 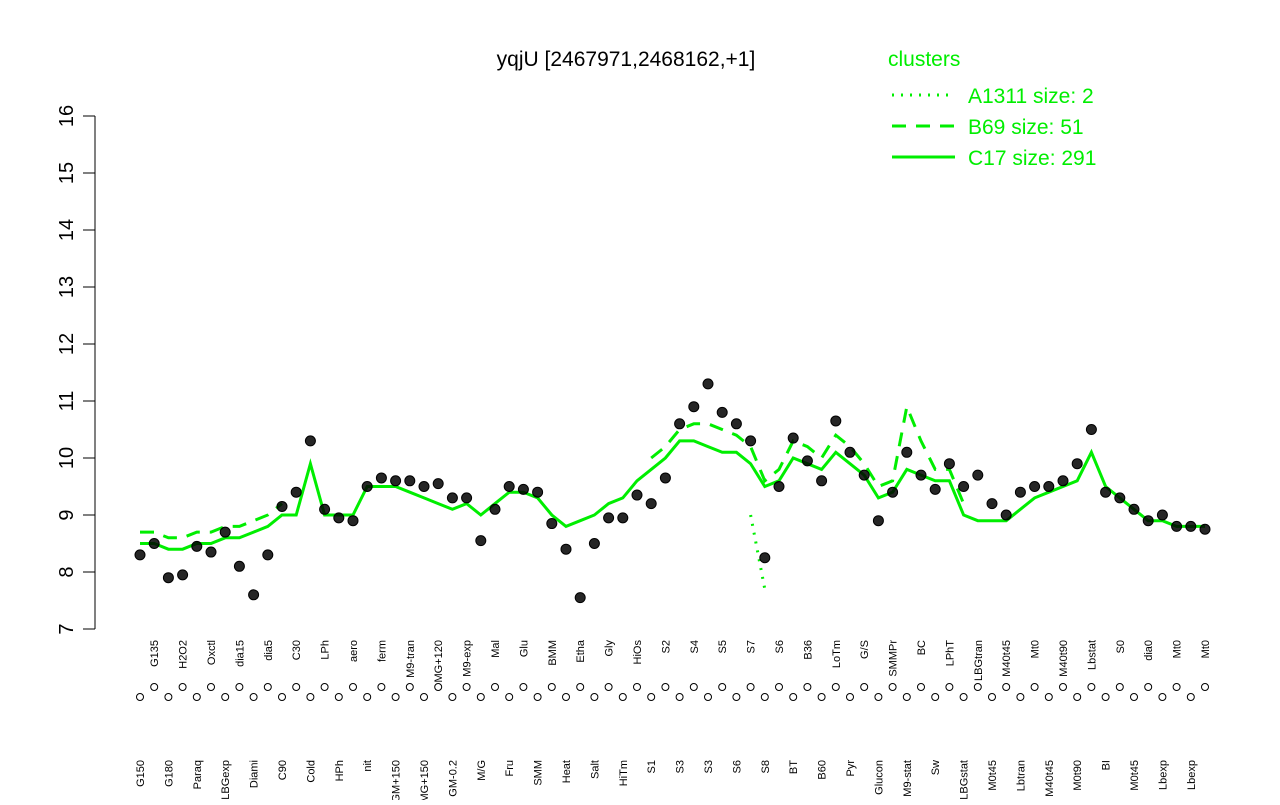 I want to click on x-tick-label: HPh, so click(x=340, y=770).